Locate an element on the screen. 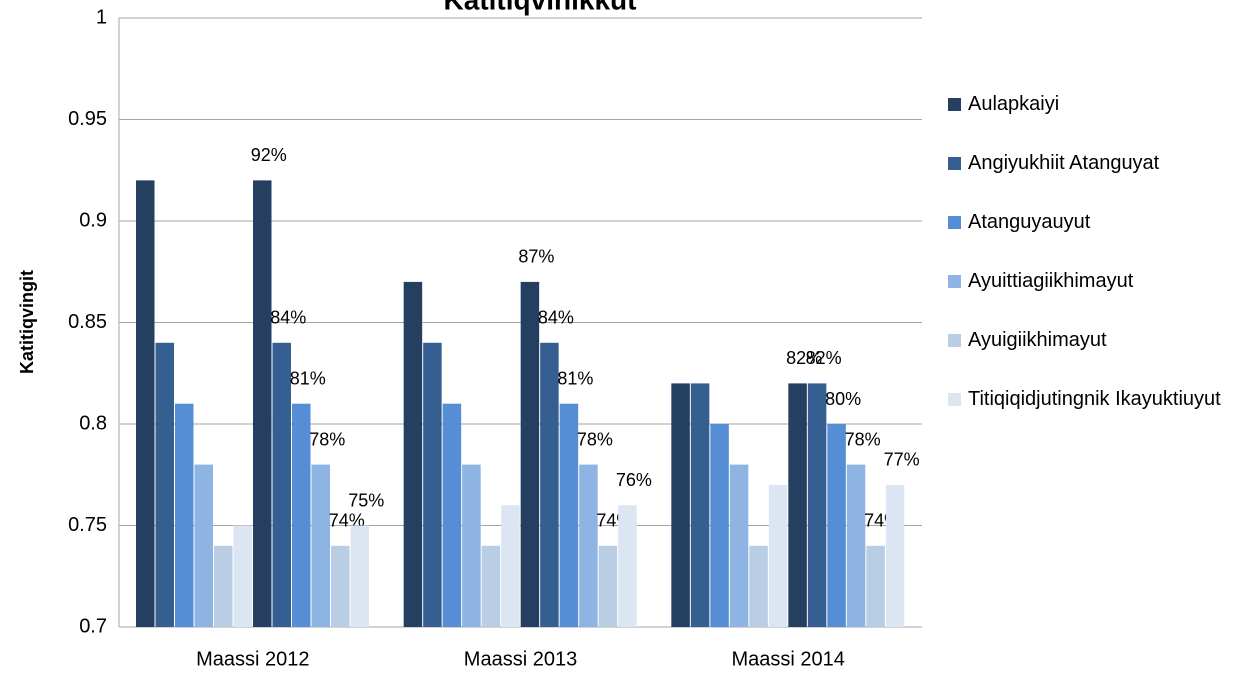  legend-item: Titiqiqidjutingnik Ikayuktiuyut is located at coordinates (1090, 399).